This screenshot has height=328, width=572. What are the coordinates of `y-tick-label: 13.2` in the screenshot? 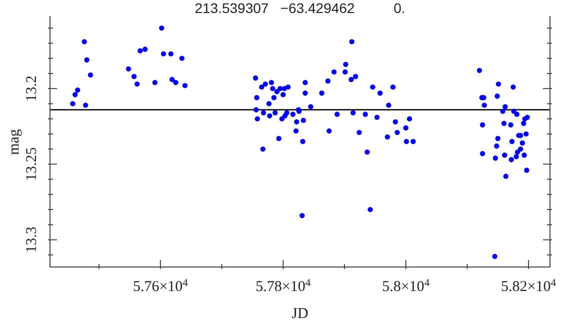 It's located at (32, 88).